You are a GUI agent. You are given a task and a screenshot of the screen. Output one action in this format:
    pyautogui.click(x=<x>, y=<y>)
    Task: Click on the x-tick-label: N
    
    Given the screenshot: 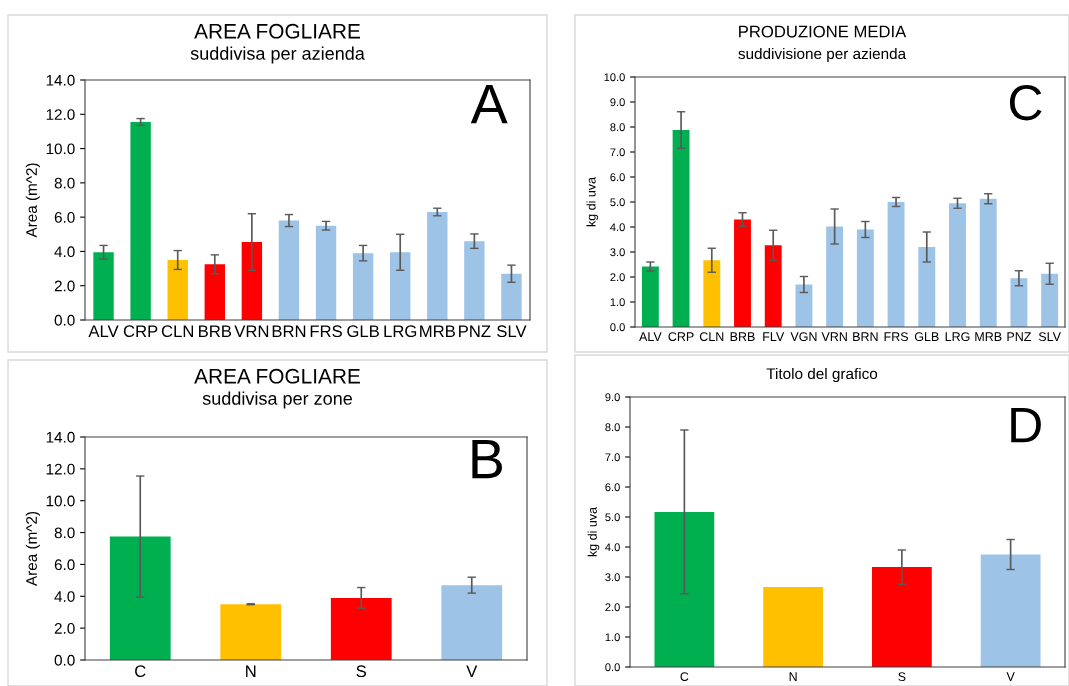 What is the action you would take?
    pyautogui.click(x=793, y=676)
    